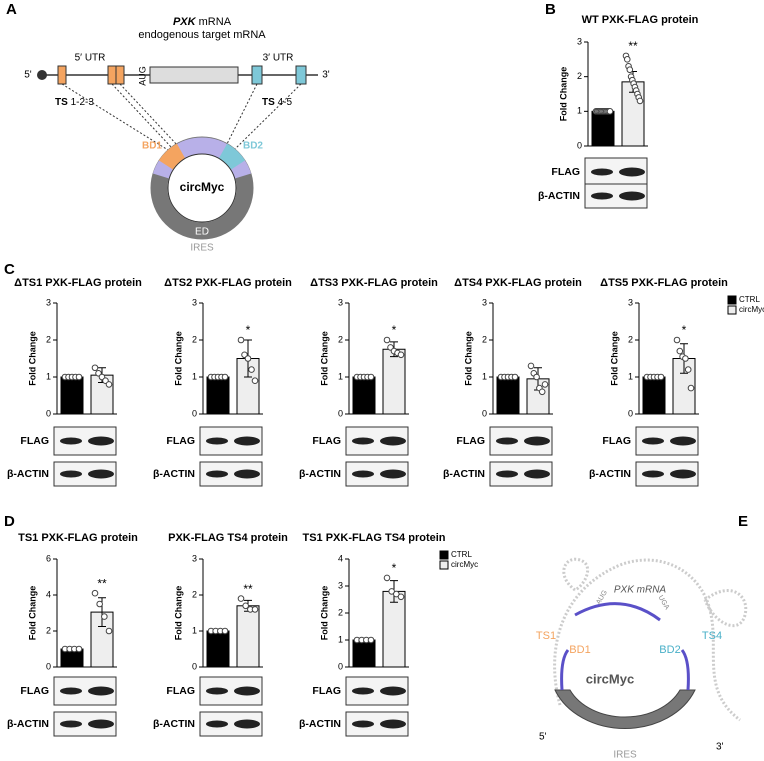  I want to click on bd-side, so click(625, 670).